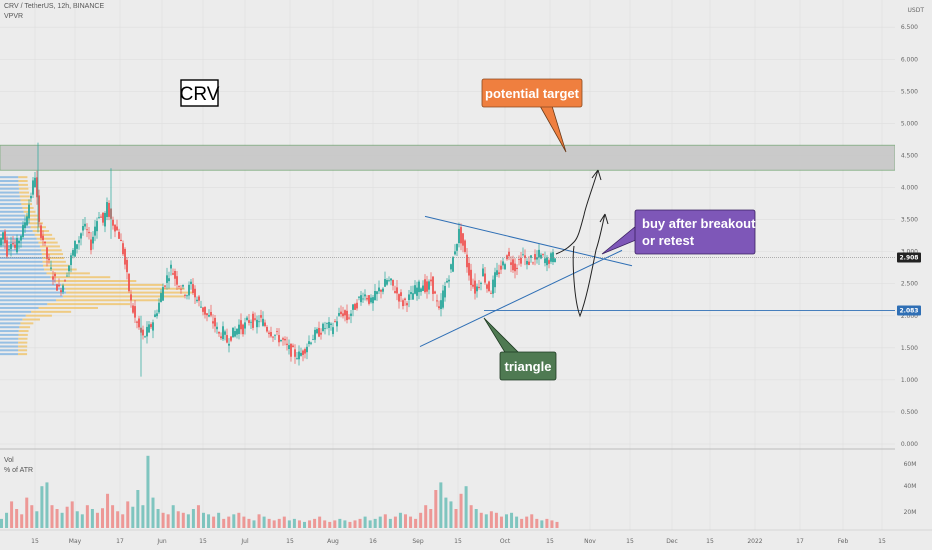 This screenshot has width=932, height=550. Describe the element at coordinates (909, 123) in the screenshot. I see `y-tick-label: 5.000` at that location.